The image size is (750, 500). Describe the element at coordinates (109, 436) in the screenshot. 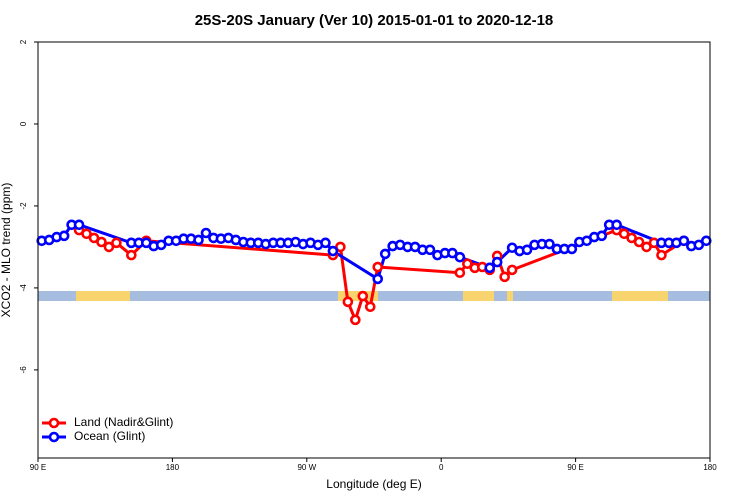

I see `legend-label: Ocean (Glint)` at that location.